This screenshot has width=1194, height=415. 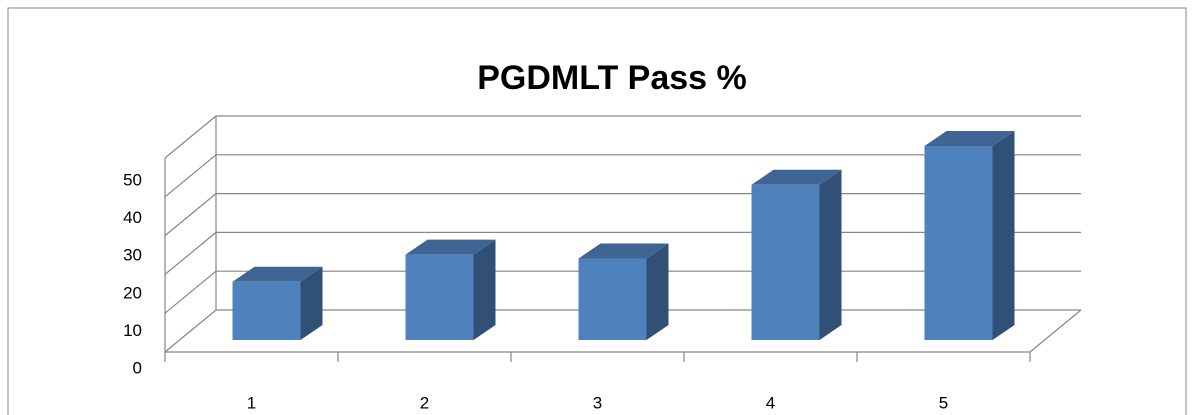 I want to click on x-tick-label: 2, so click(x=424, y=402).